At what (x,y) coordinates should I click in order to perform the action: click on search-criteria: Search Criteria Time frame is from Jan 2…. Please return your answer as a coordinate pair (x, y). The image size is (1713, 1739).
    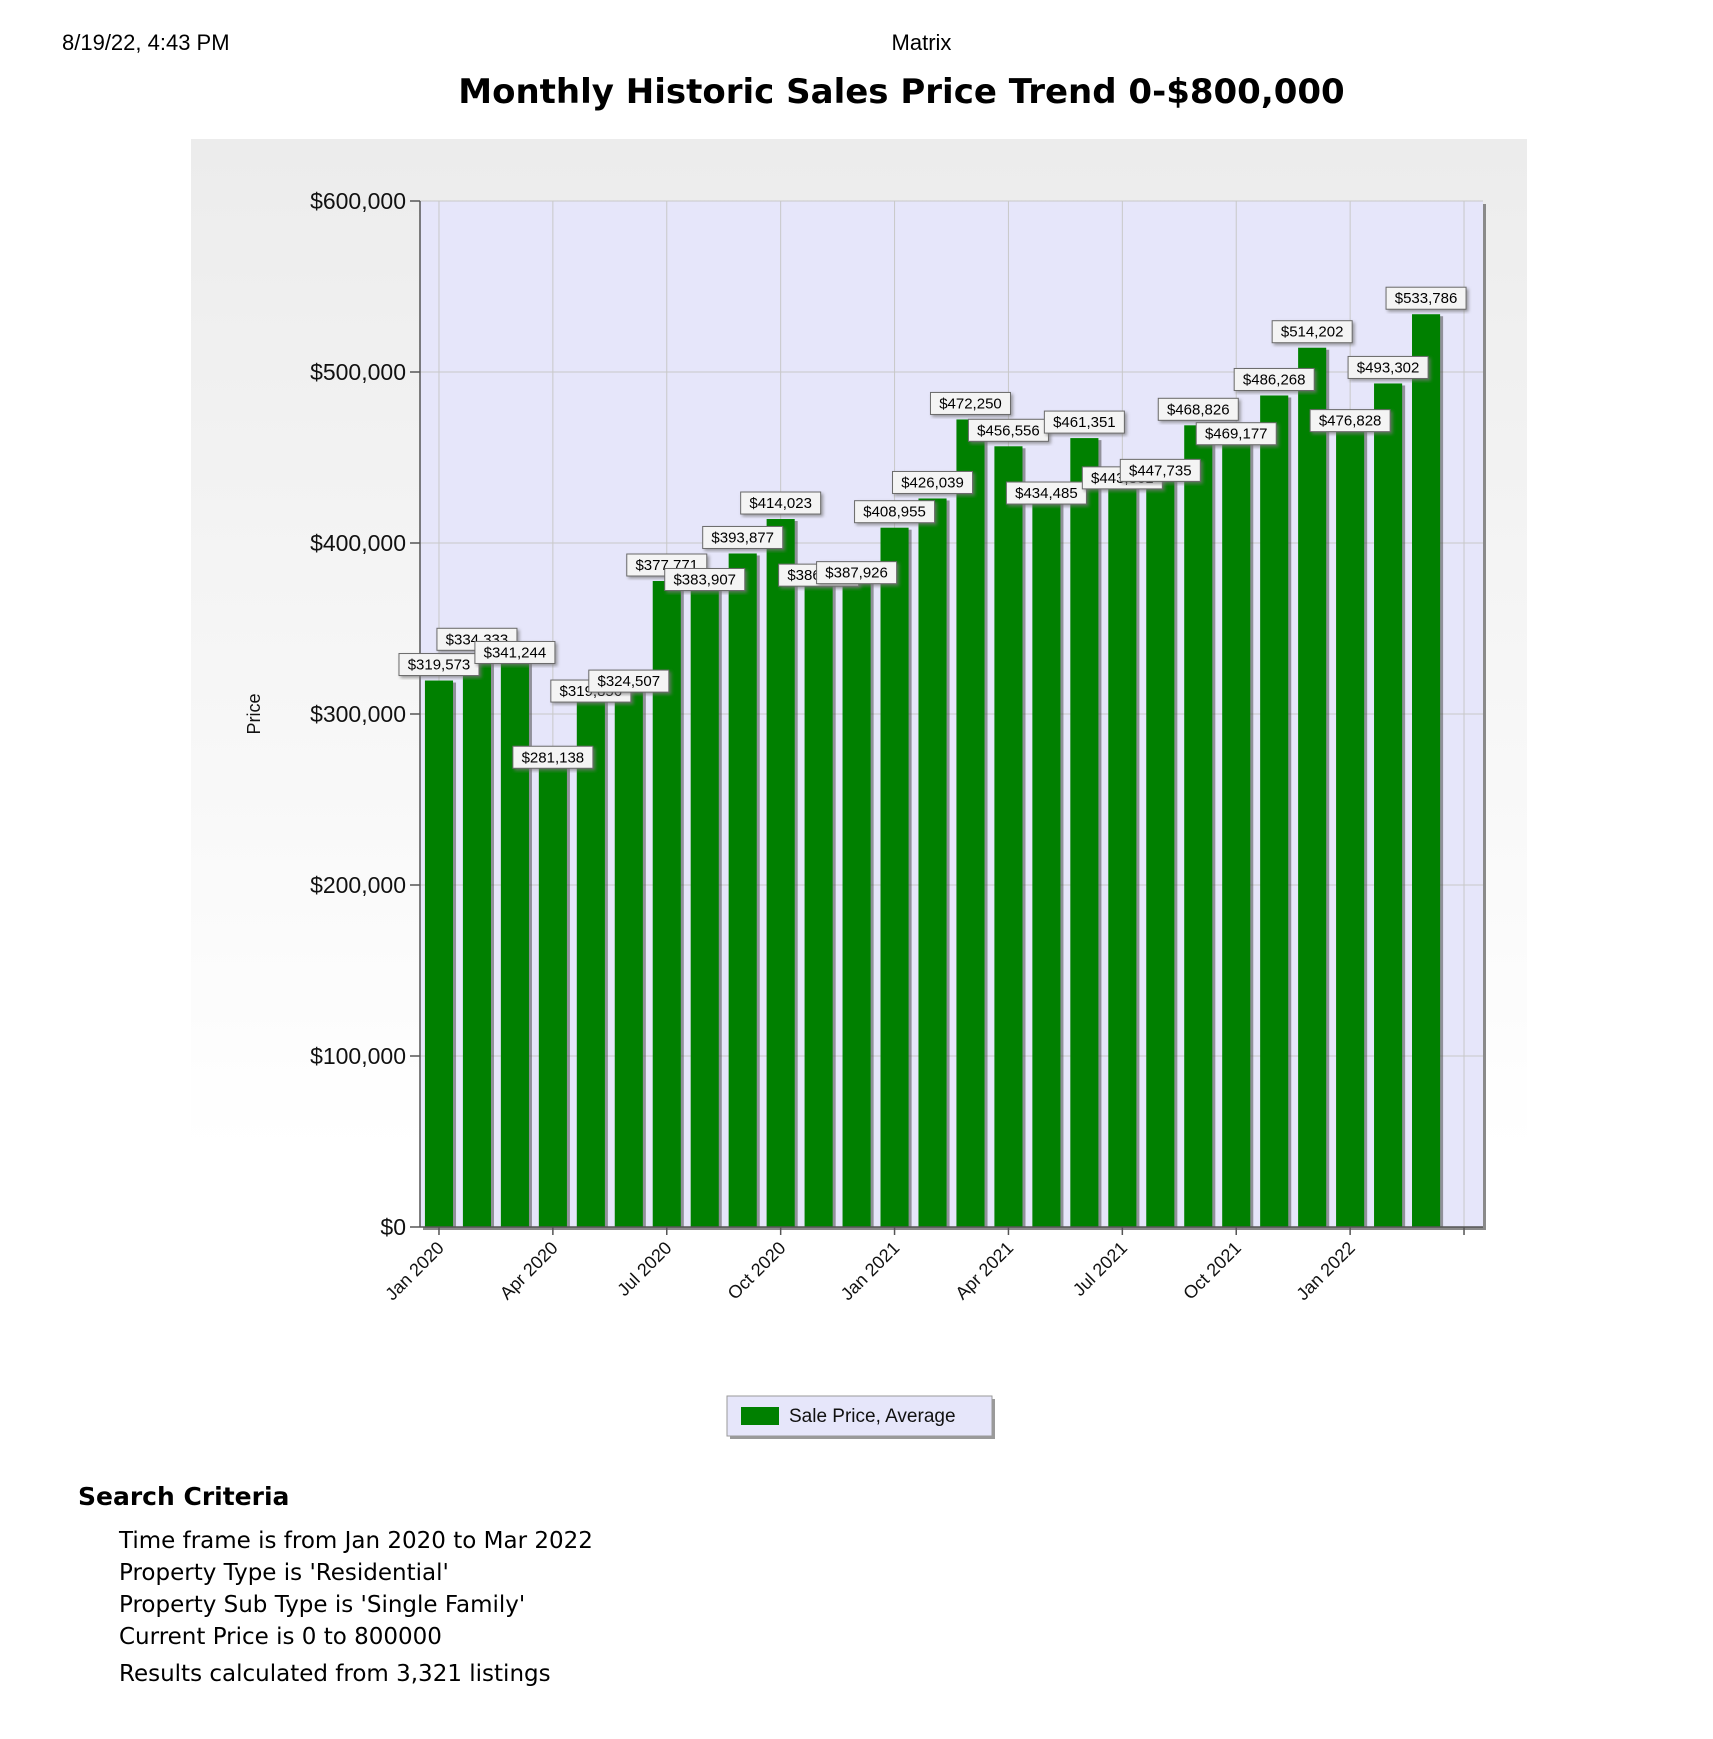
    Looking at the image, I should click on (678, 1584).